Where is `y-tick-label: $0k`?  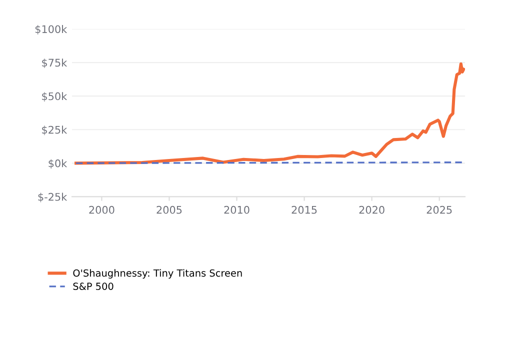 y-tick-label: $0k is located at coordinates (58, 164).